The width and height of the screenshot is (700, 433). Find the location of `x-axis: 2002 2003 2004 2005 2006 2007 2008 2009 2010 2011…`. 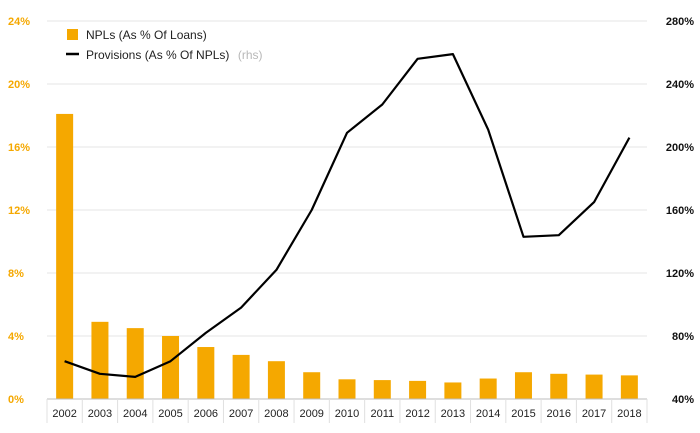

x-axis: 2002 2003 2004 2005 2006 2007 2008 2009 2010 2011… is located at coordinates (347, 410).